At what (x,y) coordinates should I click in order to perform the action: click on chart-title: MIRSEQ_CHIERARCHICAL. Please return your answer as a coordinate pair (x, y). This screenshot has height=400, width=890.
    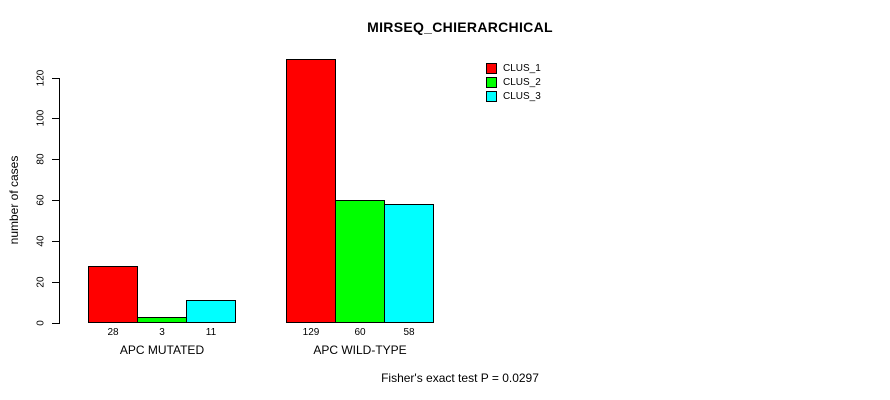
    Looking at the image, I should click on (460, 27).